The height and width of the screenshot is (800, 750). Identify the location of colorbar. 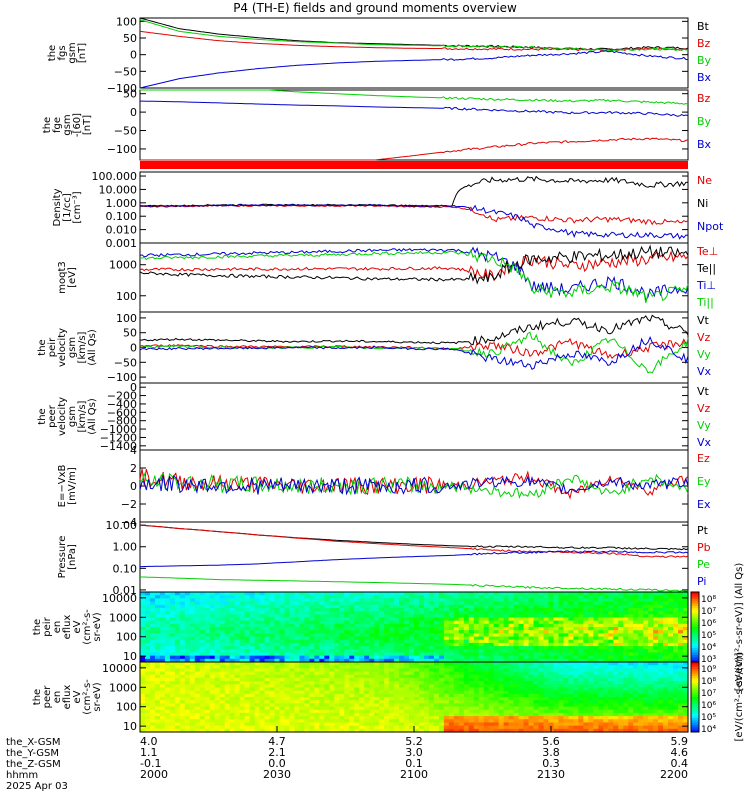
(695, 627).